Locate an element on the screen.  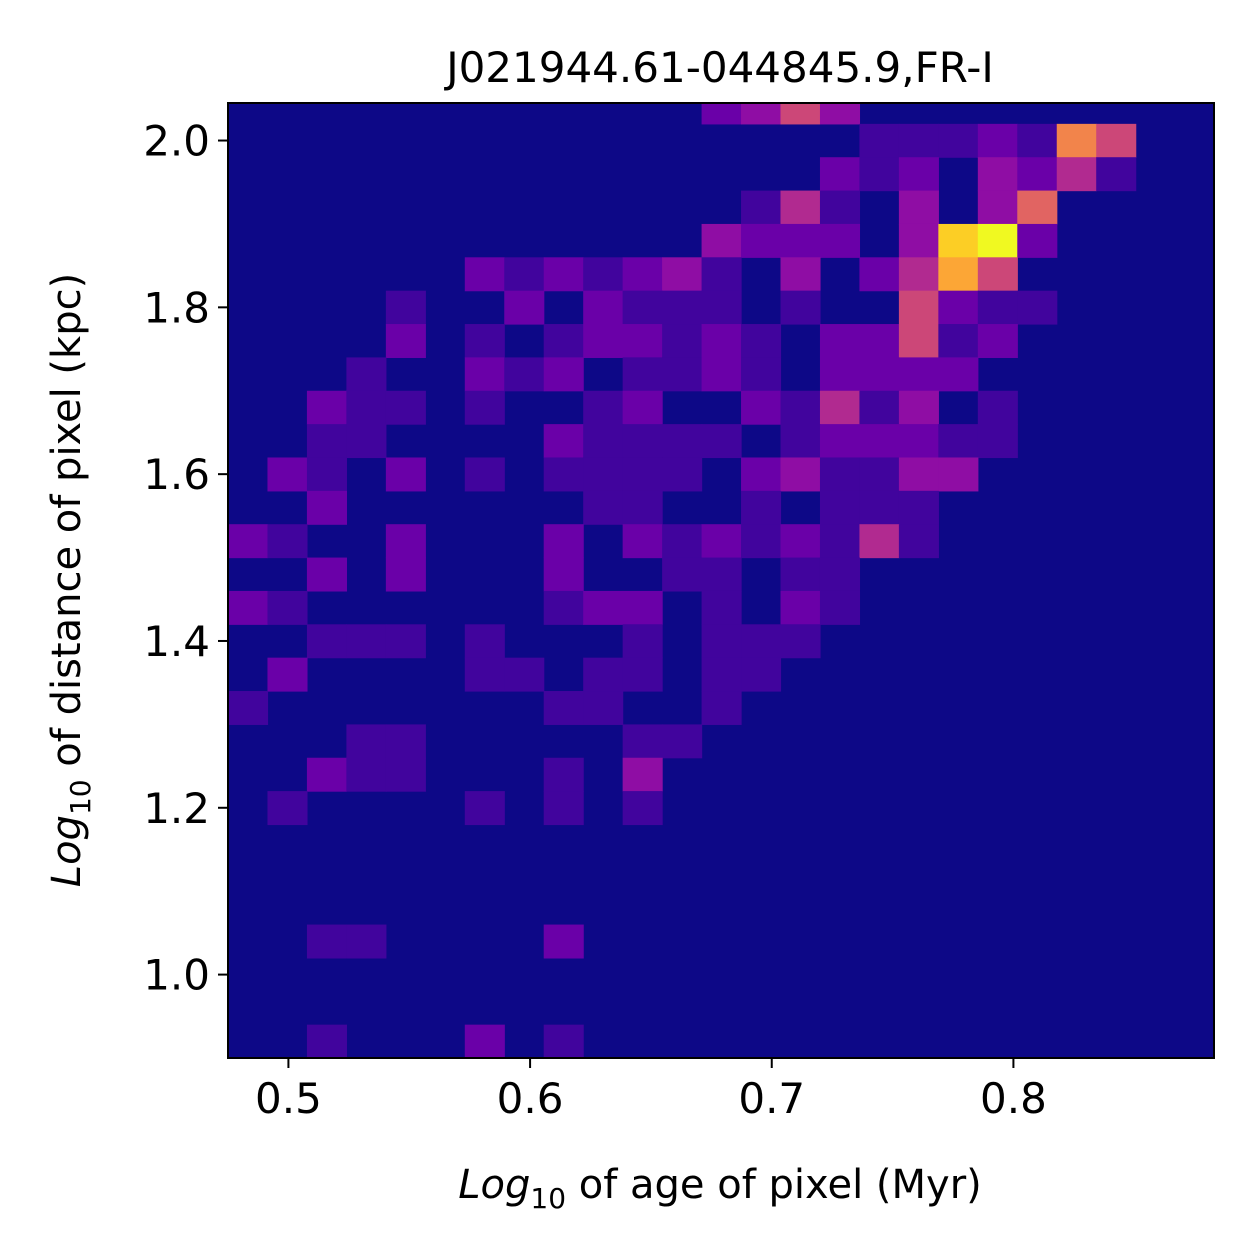
y-tick-label: 1.2 is located at coordinates (176, 808).